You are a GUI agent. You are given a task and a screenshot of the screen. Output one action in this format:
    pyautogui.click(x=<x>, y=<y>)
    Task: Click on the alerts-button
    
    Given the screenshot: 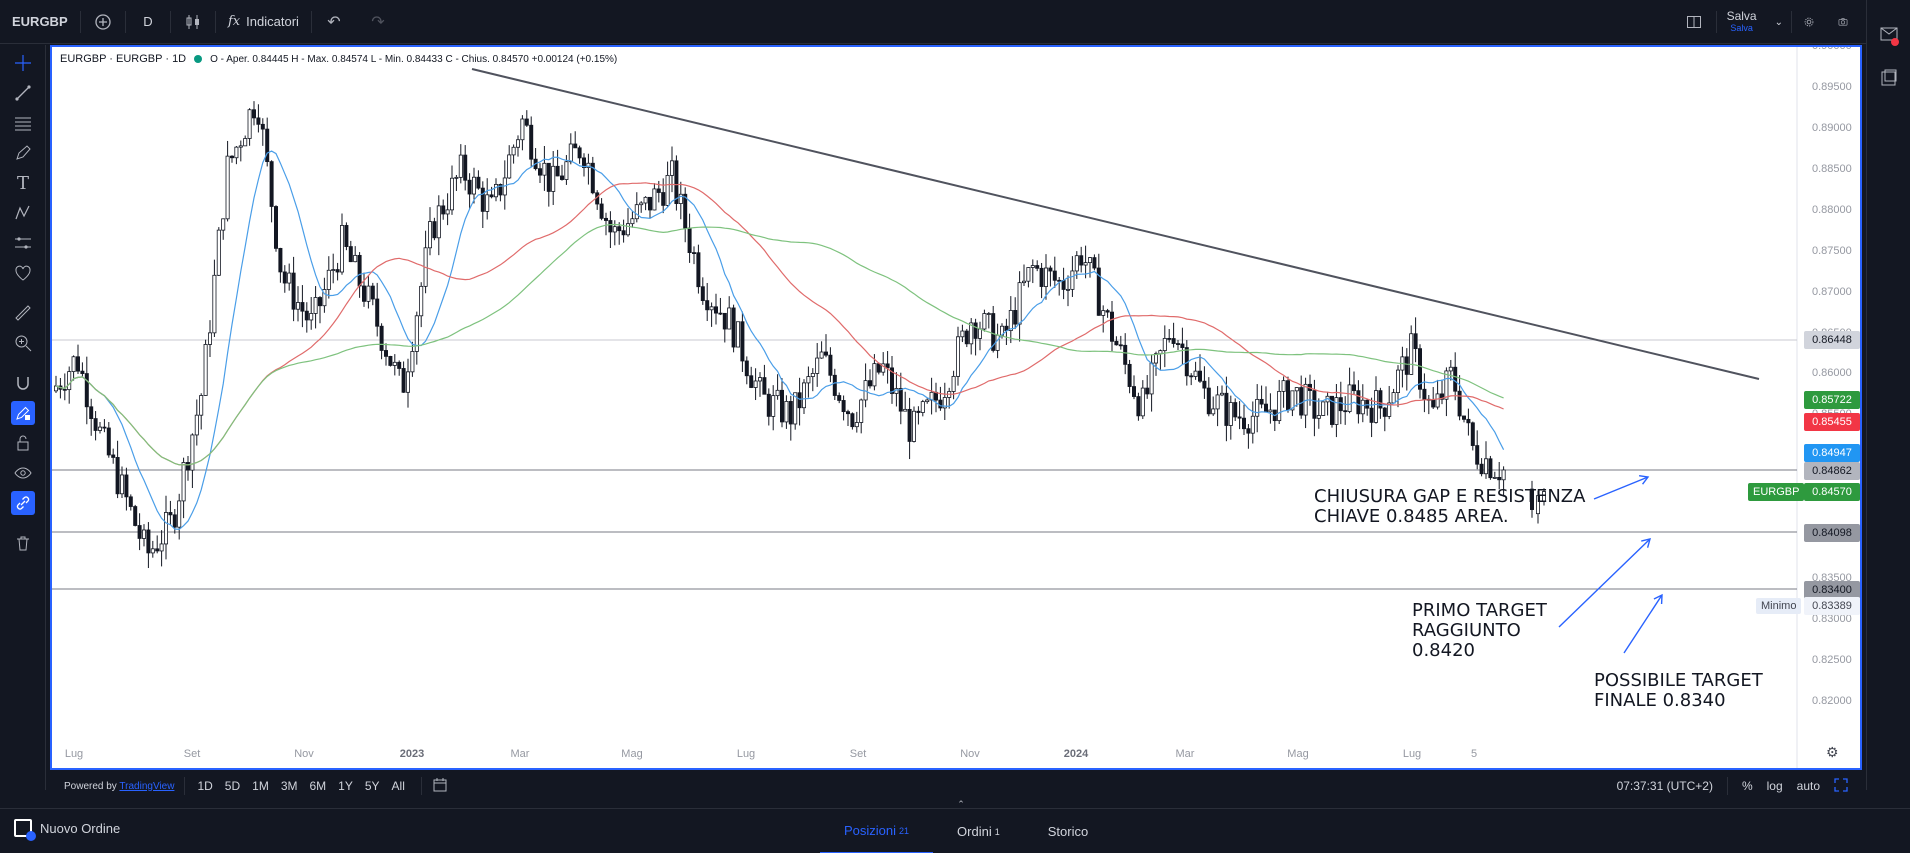 What is the action you would take?
    pyautogui.click(x=1889, y=34)
    